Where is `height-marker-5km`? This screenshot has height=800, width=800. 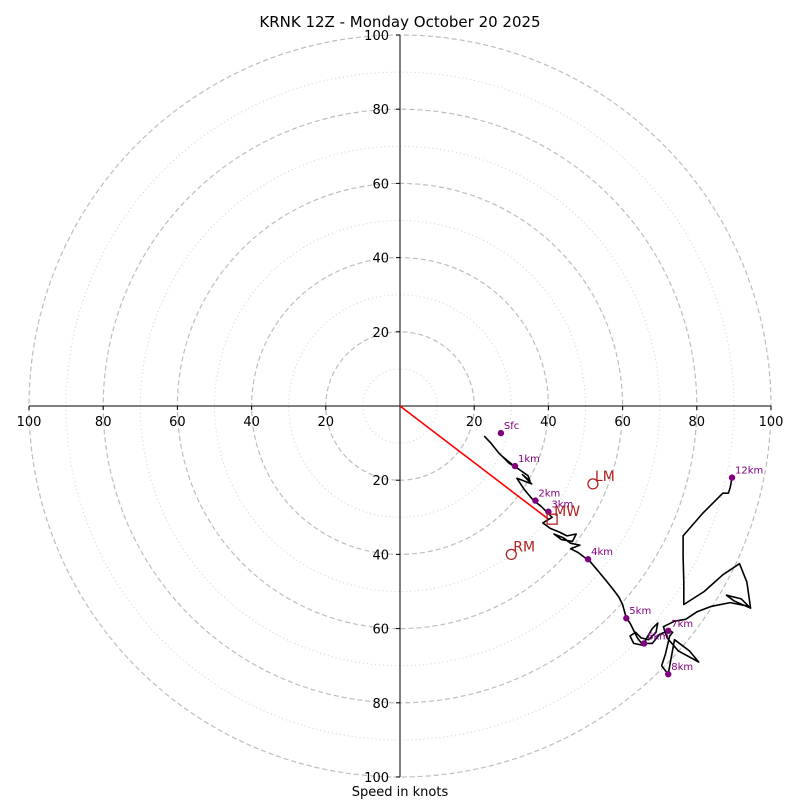 height-marker-5km is located at coordinates (626, 618).